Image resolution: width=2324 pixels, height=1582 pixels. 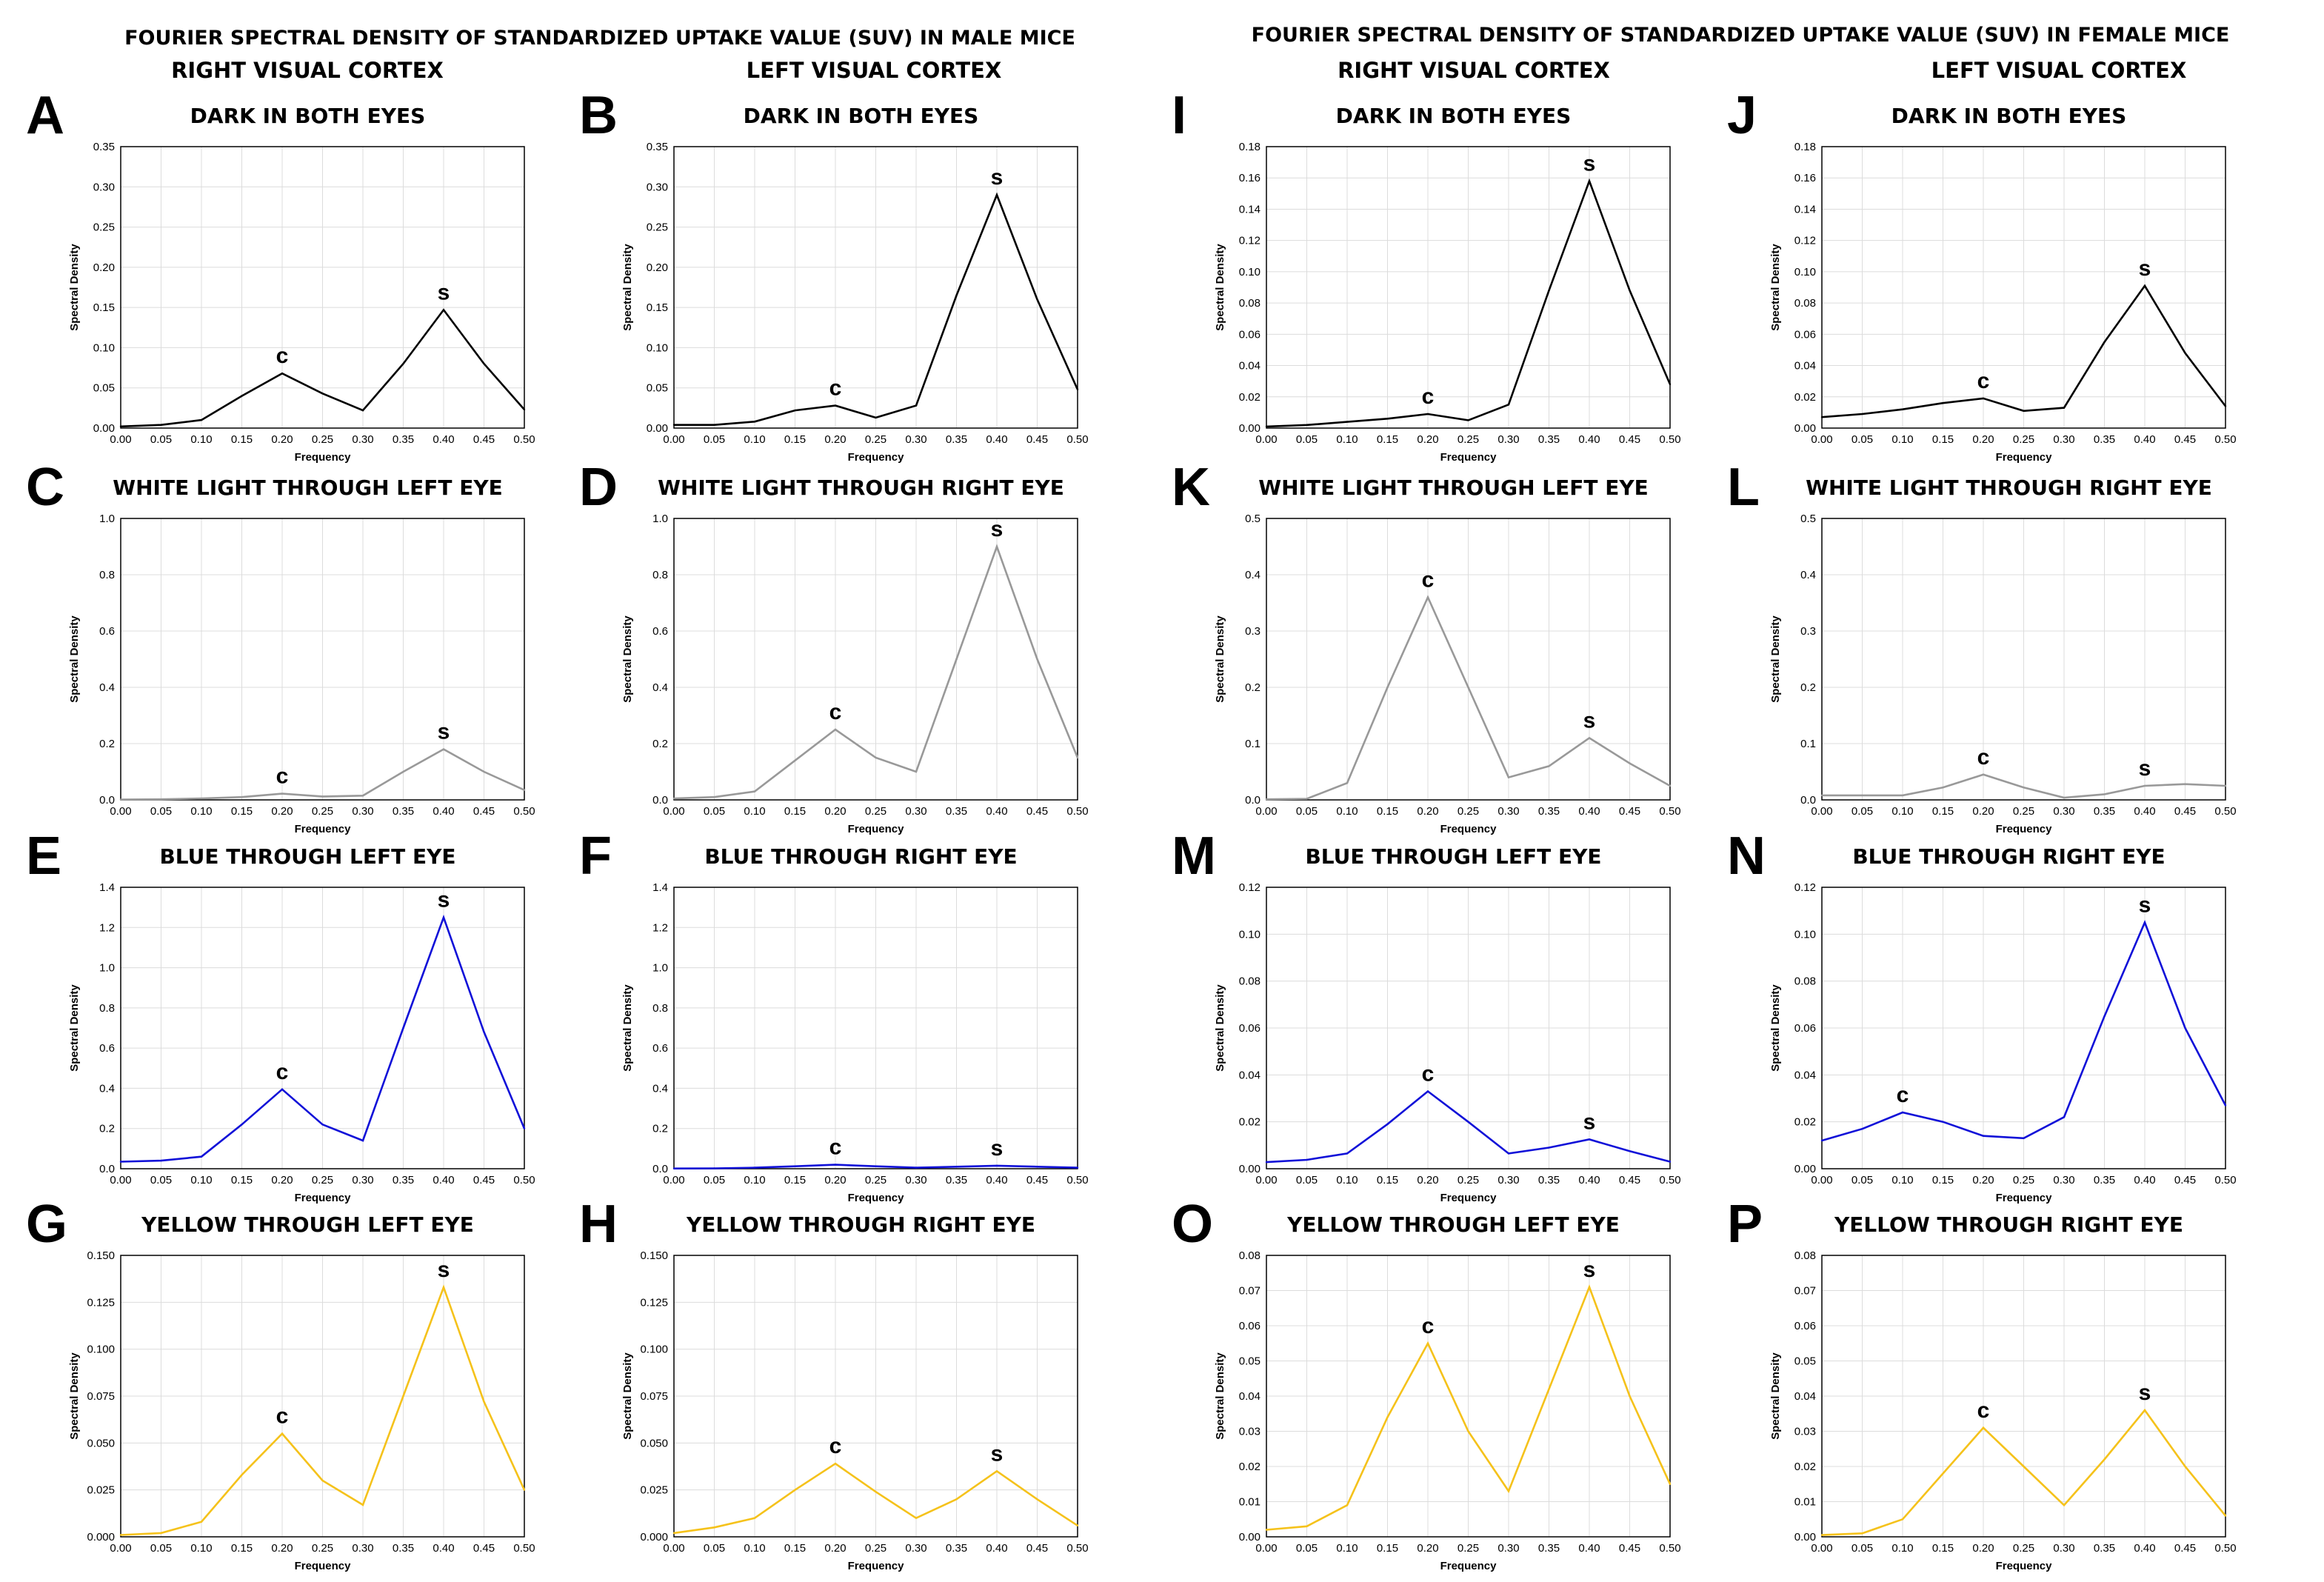 I want to click on plot-frame-h, so click(x=875, y=1396).